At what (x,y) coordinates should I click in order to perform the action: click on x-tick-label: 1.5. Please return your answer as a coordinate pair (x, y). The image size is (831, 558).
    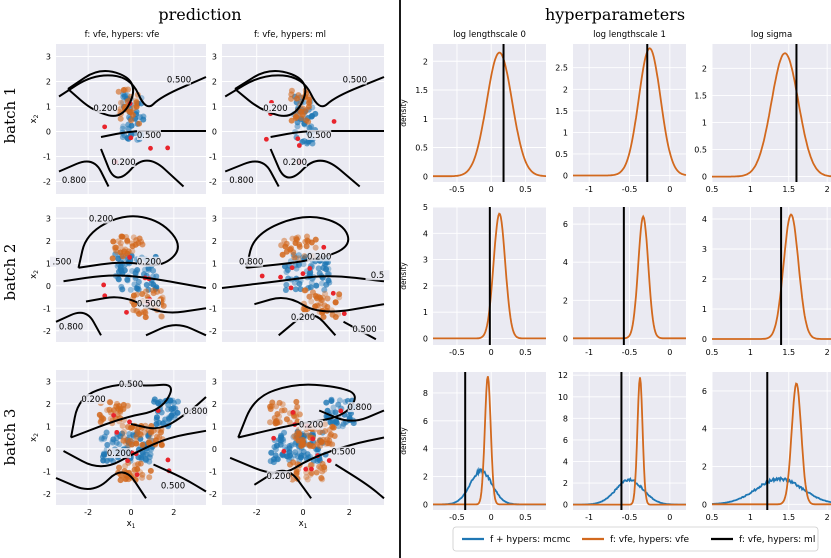
    Looking at the image, I should click on (788, 517).